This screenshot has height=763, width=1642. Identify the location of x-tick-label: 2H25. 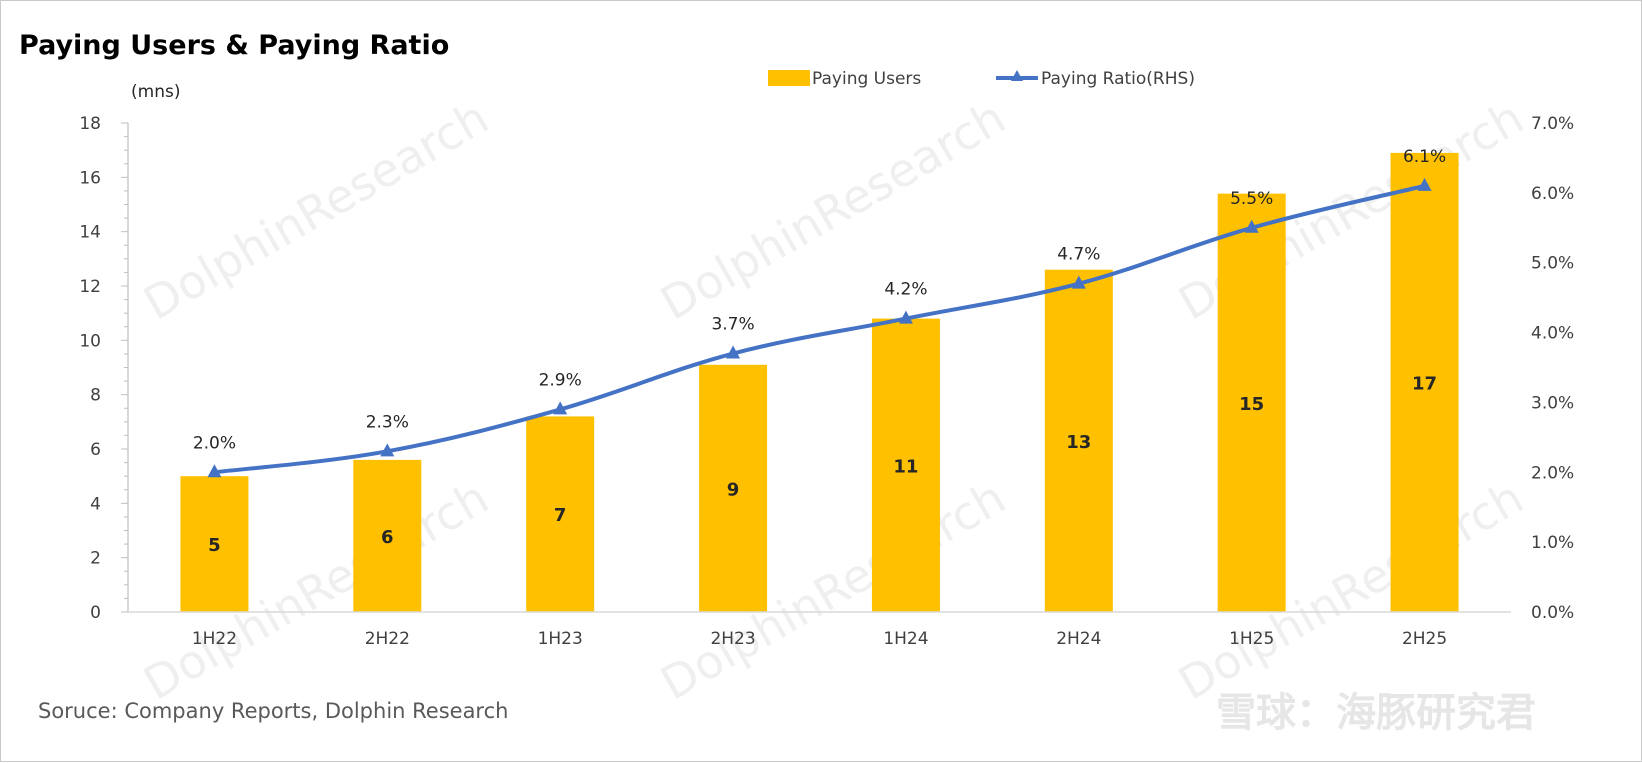
(1424, 639).